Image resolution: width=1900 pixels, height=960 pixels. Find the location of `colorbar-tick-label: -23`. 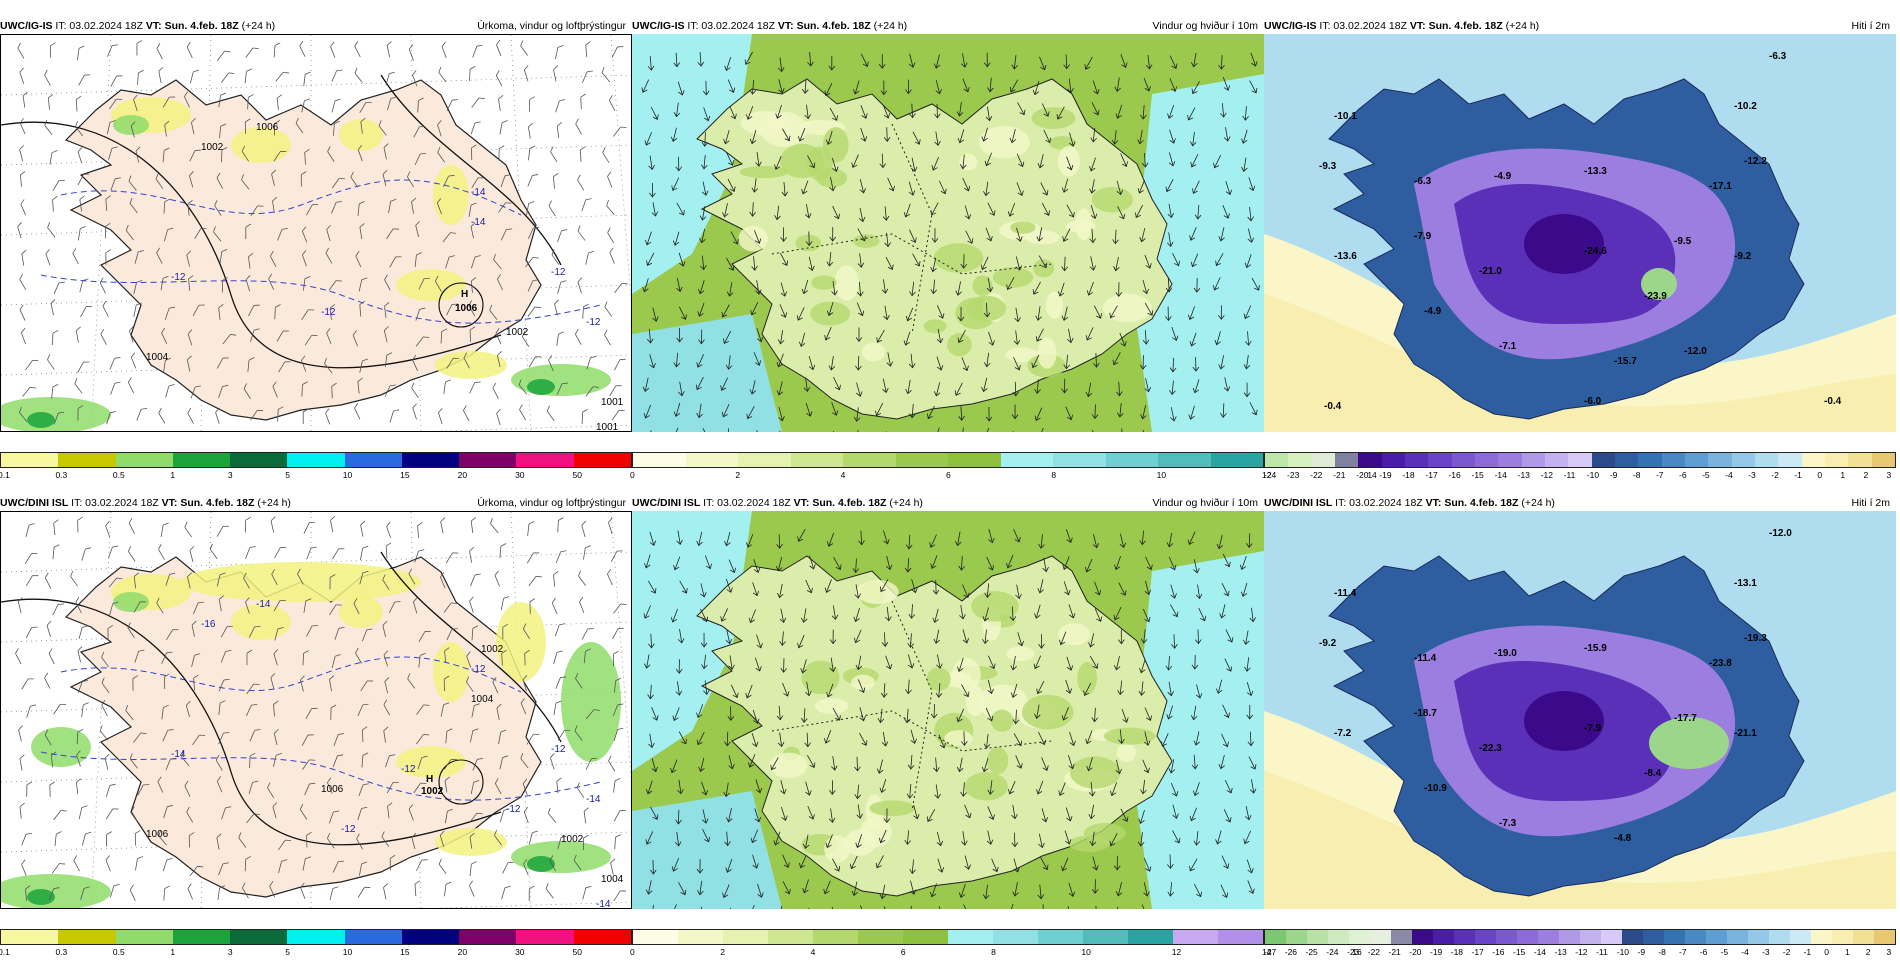

colorbar-tick-label: -23 is located at coordinates (1353, 952).